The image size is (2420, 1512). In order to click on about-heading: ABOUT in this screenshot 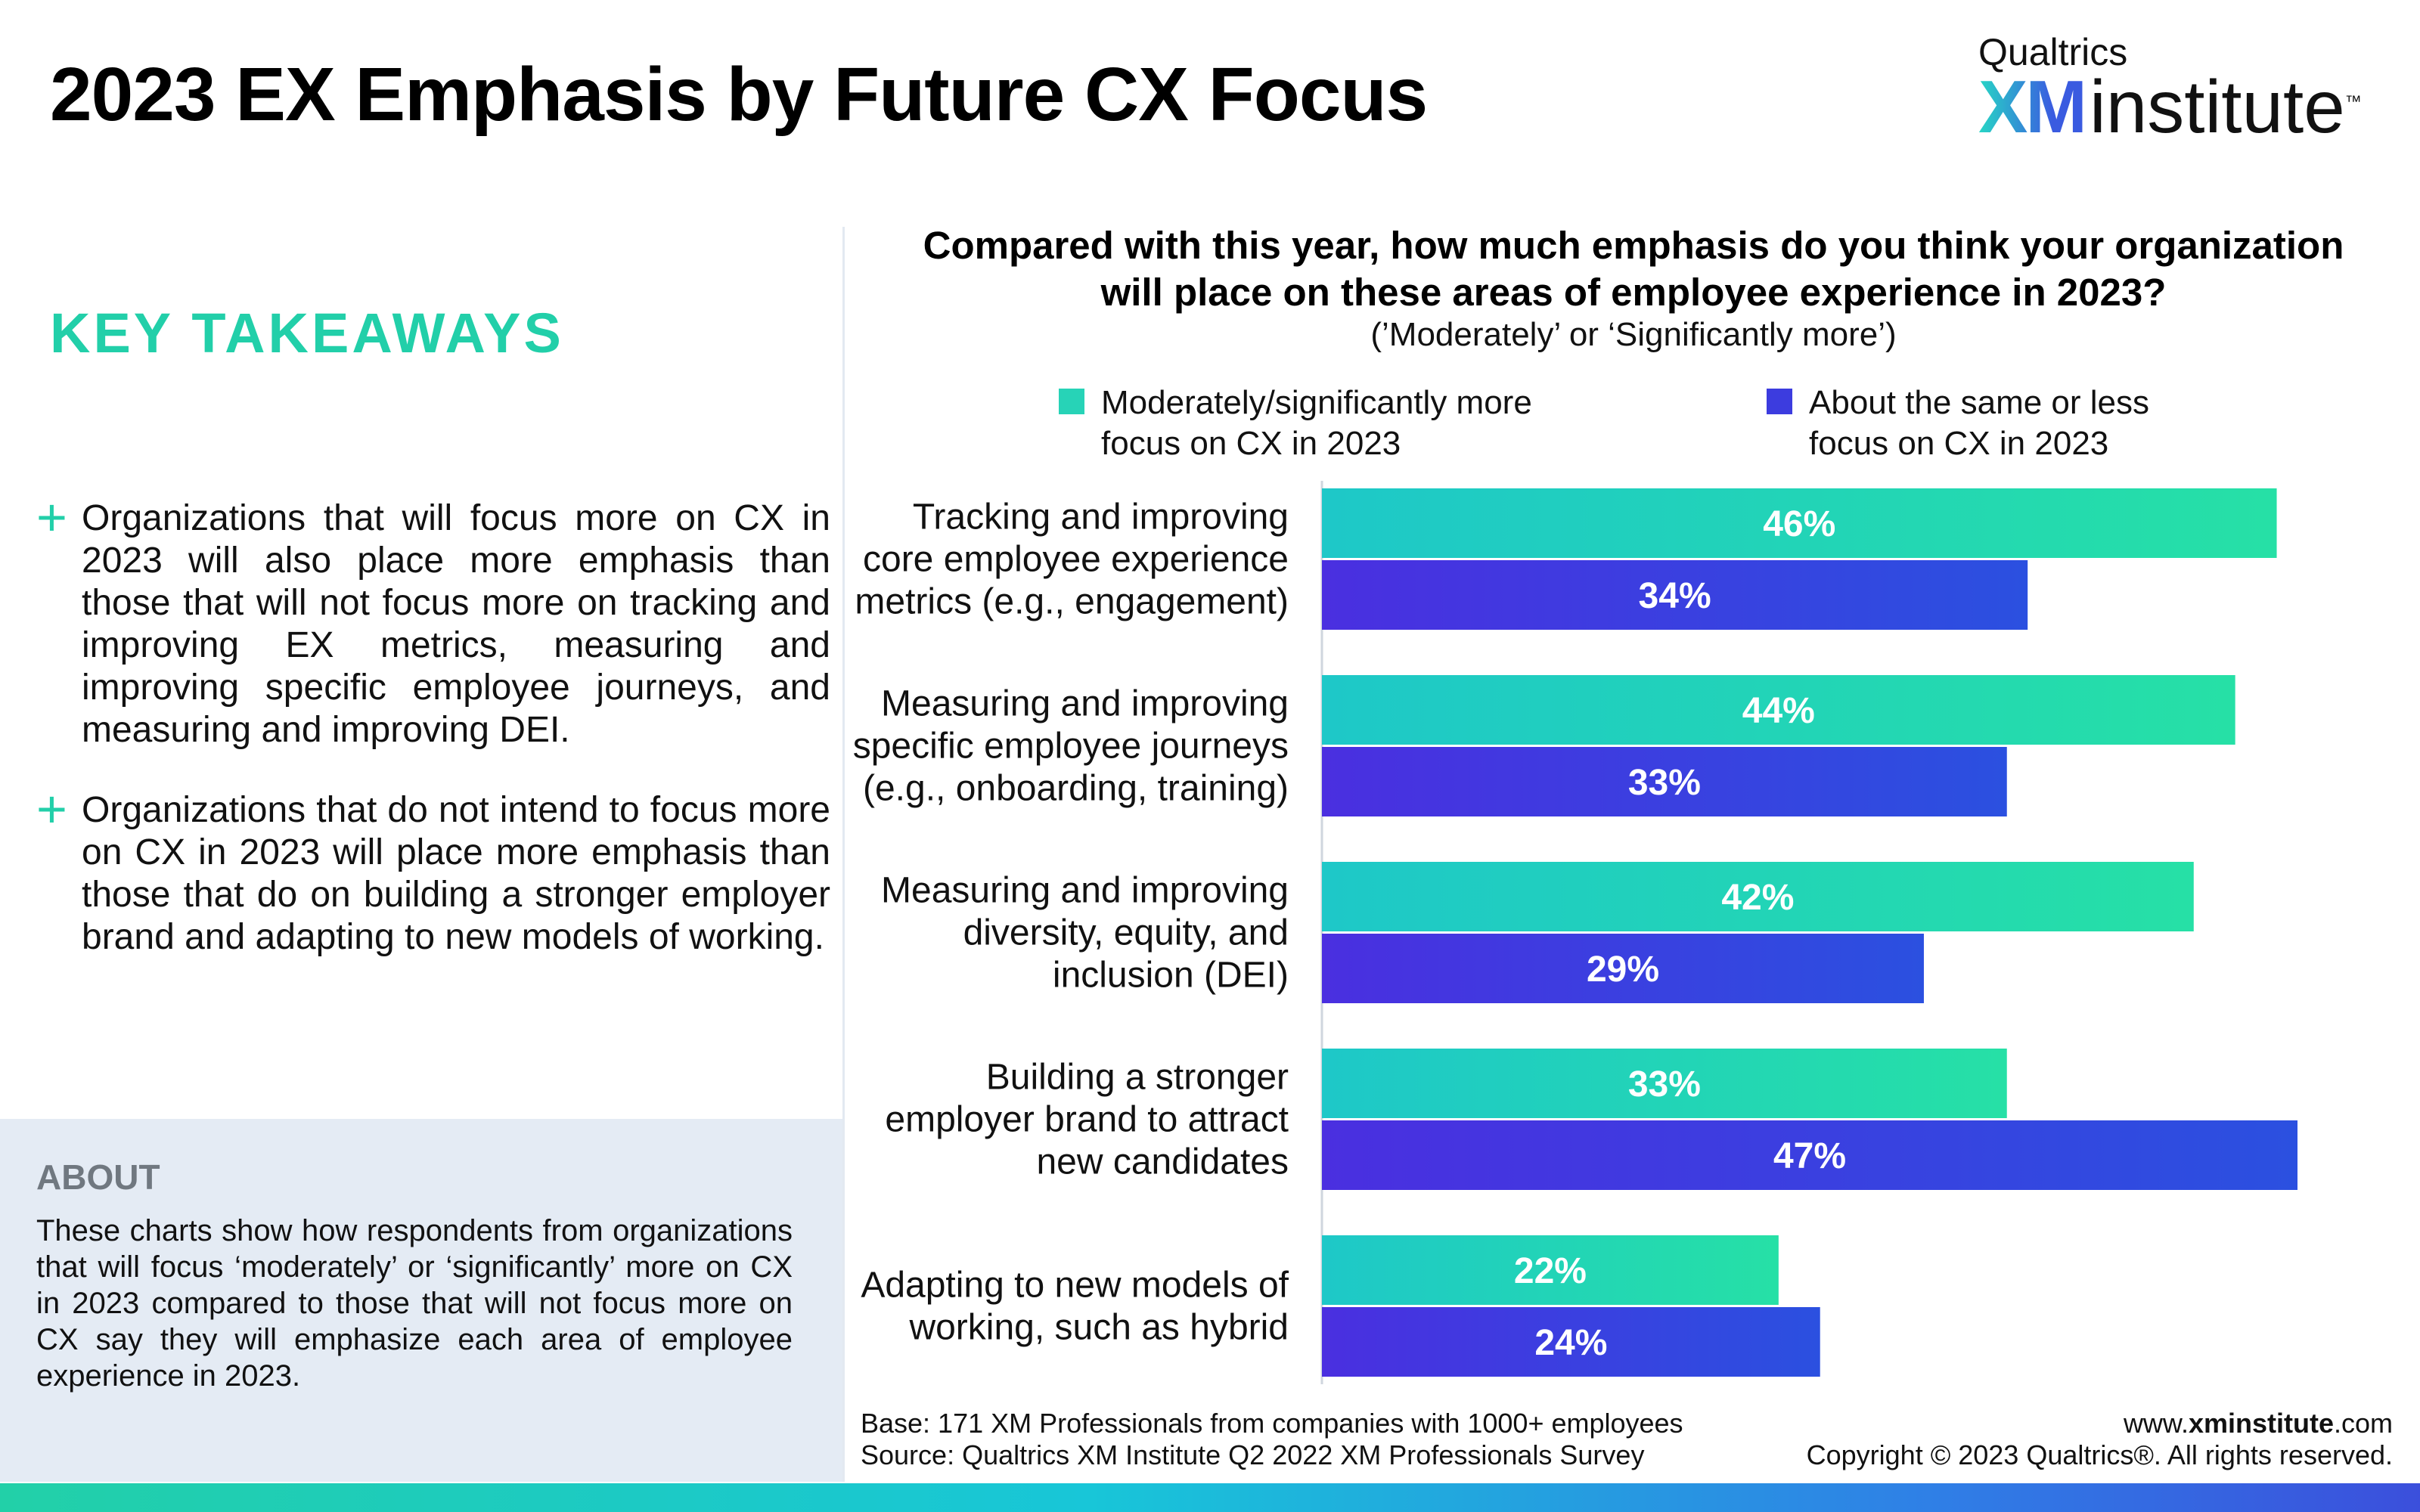, I will do `click(98, 1177)`.